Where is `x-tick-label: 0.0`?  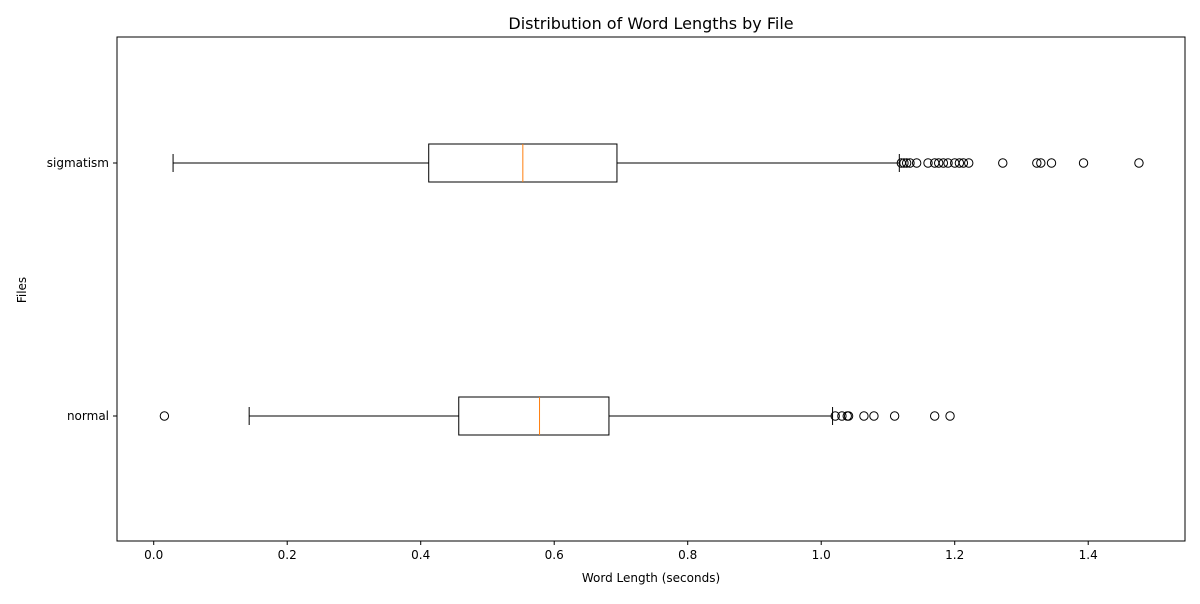 x-tick-label: 0.0 is located at coordinates (153, 555).